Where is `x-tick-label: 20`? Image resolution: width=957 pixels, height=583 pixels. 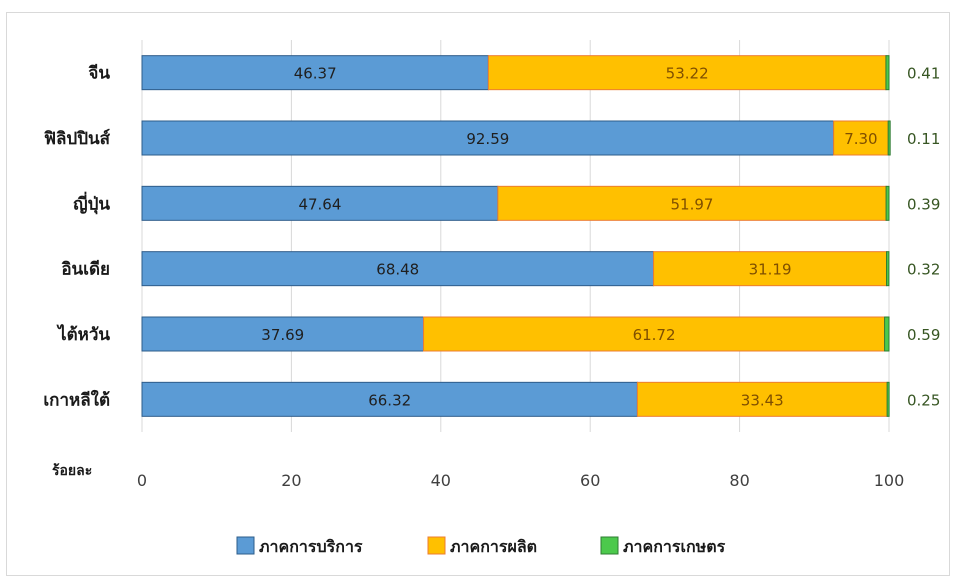 x-tick-label: 20 is located at coordinates (291, 480).